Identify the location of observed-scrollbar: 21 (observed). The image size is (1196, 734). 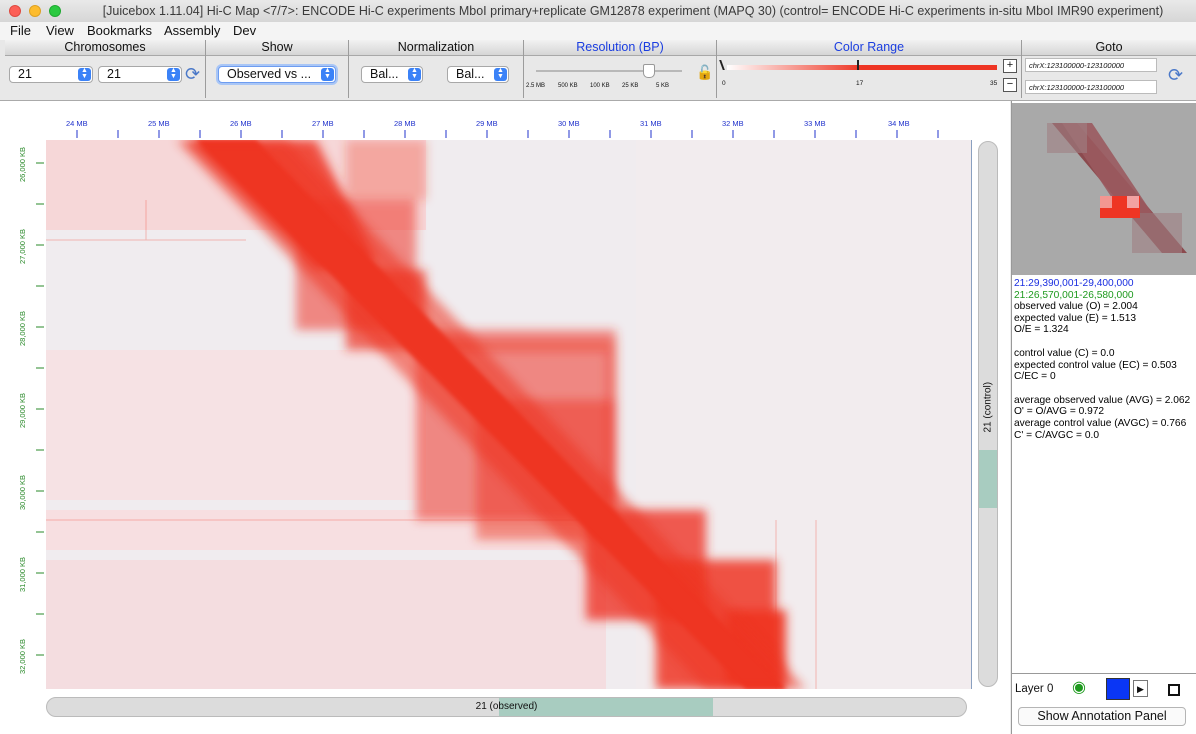
(506, 707).